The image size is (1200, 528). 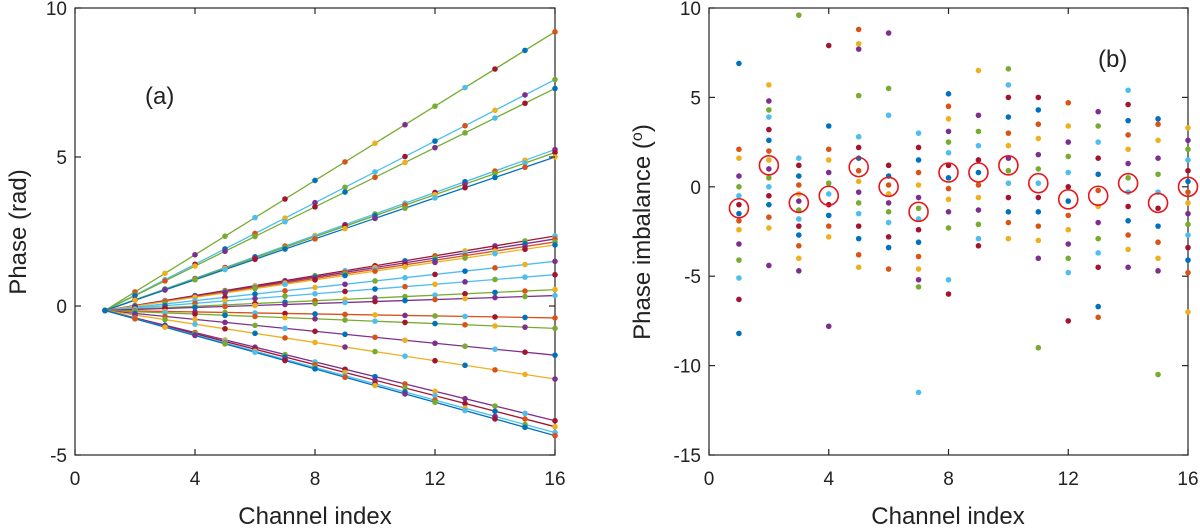 What do you see at coordinates (285, 284) in the screenshot?
I see `series-point-s10` at bounding box center [285, 284].